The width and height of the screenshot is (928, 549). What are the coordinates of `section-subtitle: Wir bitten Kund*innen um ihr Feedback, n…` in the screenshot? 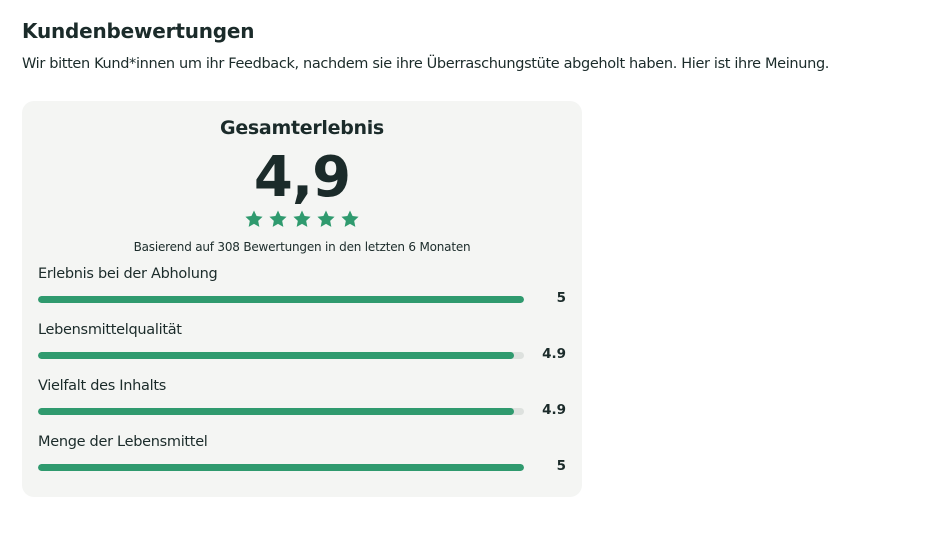 It's located at (426, 64).